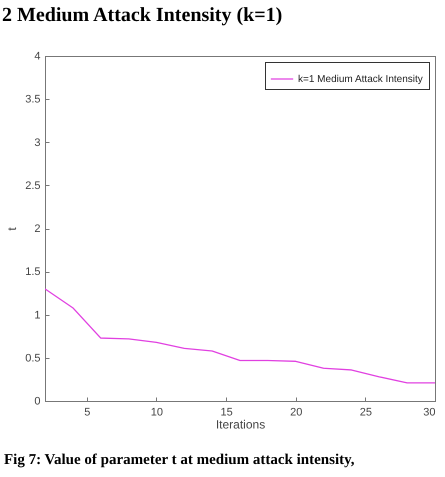 The width and height of the screenshot is (445, 477). What do you see at coordinates (360, 79) in the screenshot?
I see `legend-label: k=1 Medium Attack Intensity` at bounding box center [360, 79].